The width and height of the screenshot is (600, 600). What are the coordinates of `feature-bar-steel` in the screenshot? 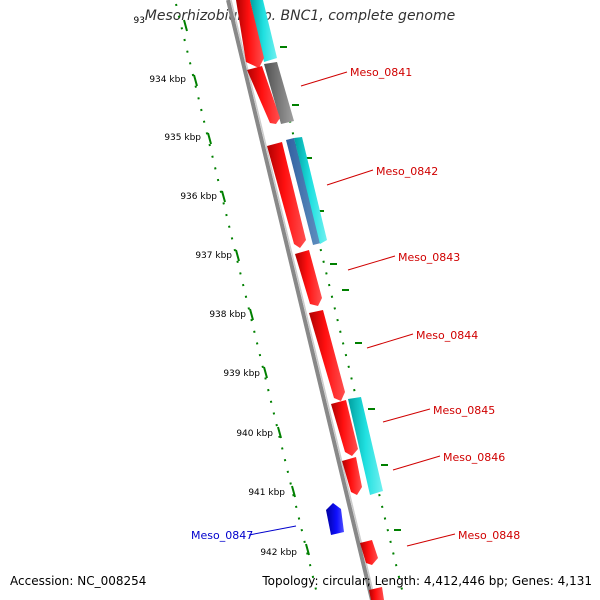 It's located at (303, 191).